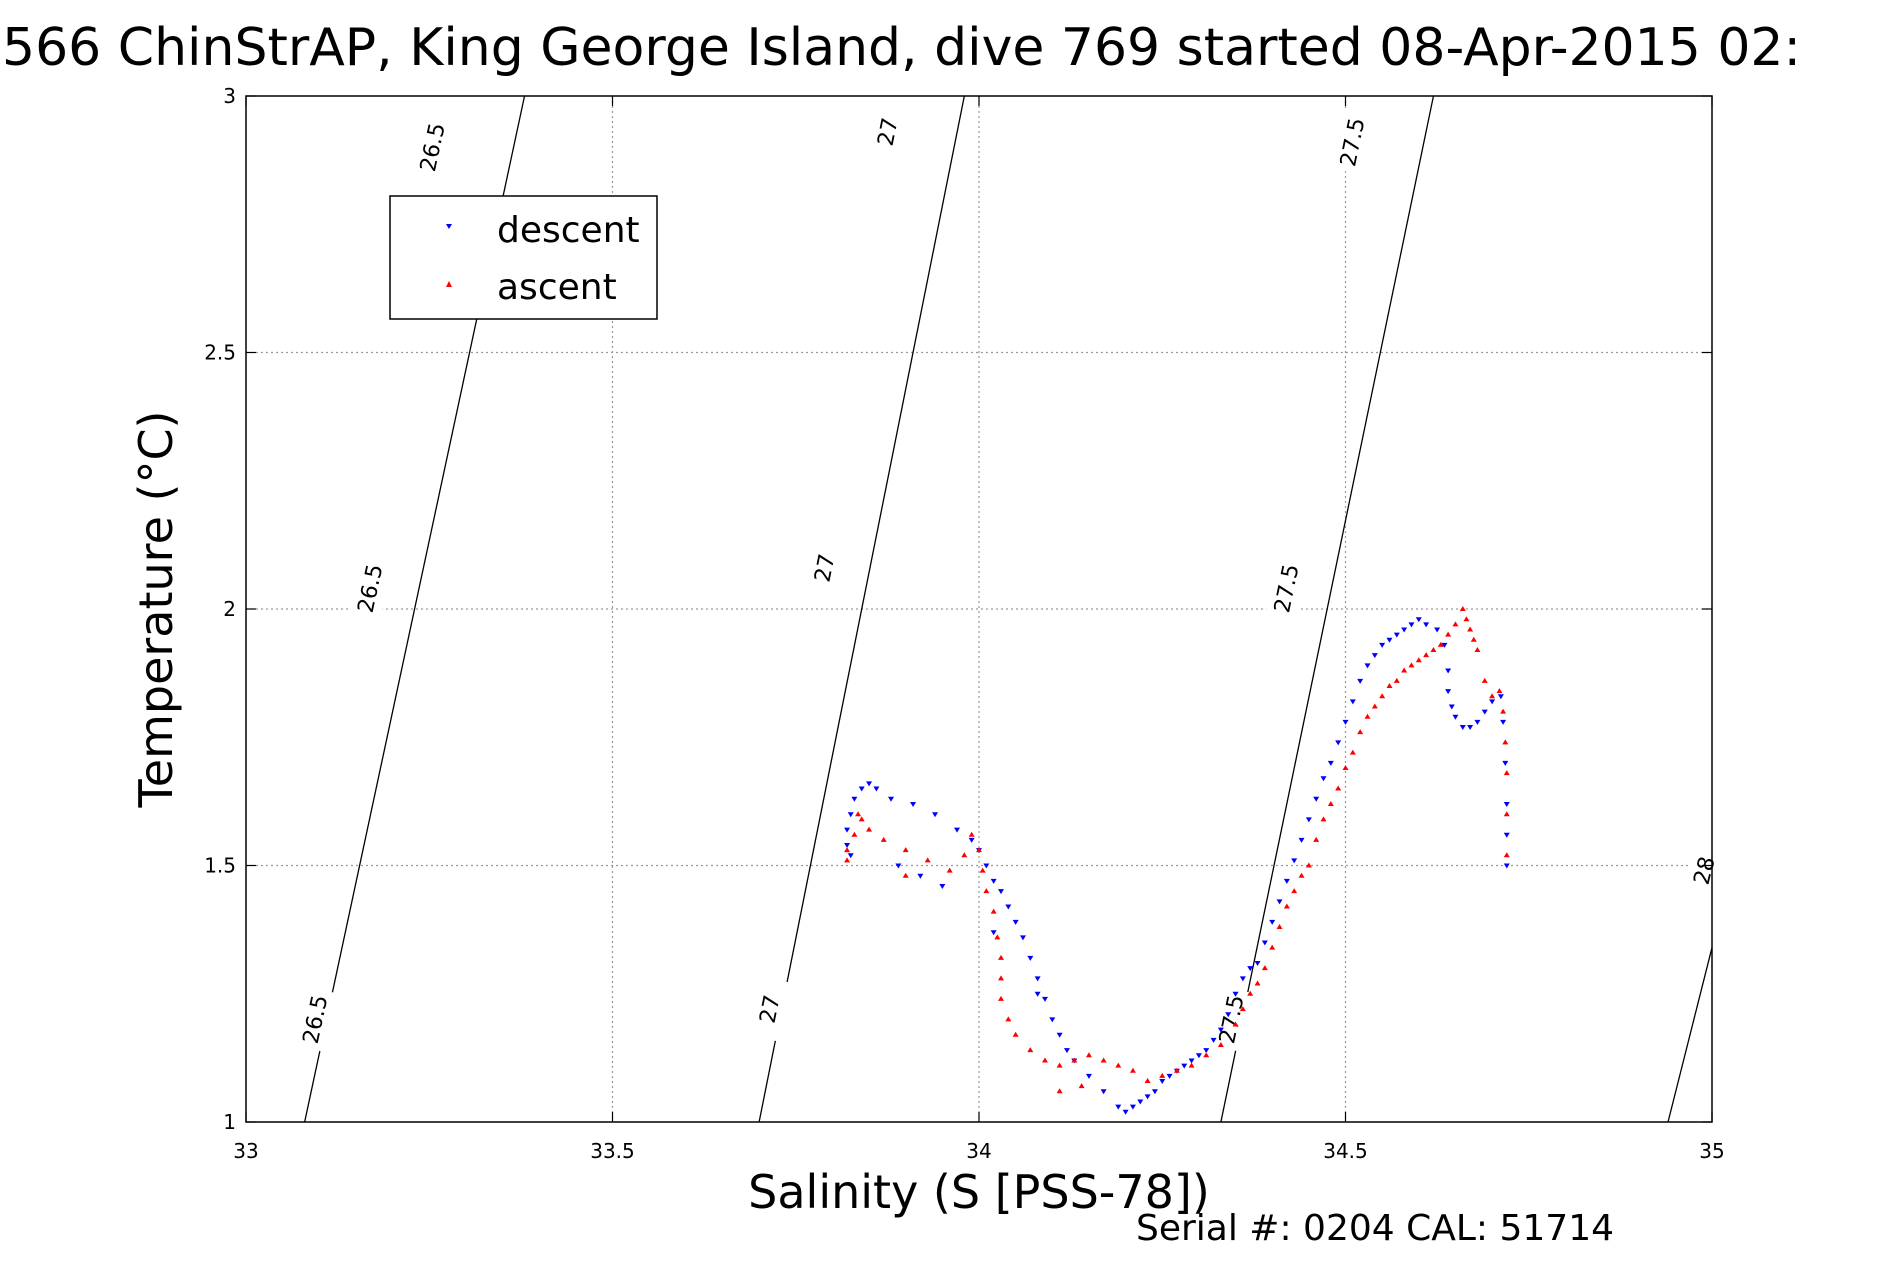 The width and height of the screenshot is (1891, 1262). Describe the element at coordinates (1375, 1228) in the screenshot. I see `serial-cal-footer: Serial #: 0204 CAL: 51714` at that location.